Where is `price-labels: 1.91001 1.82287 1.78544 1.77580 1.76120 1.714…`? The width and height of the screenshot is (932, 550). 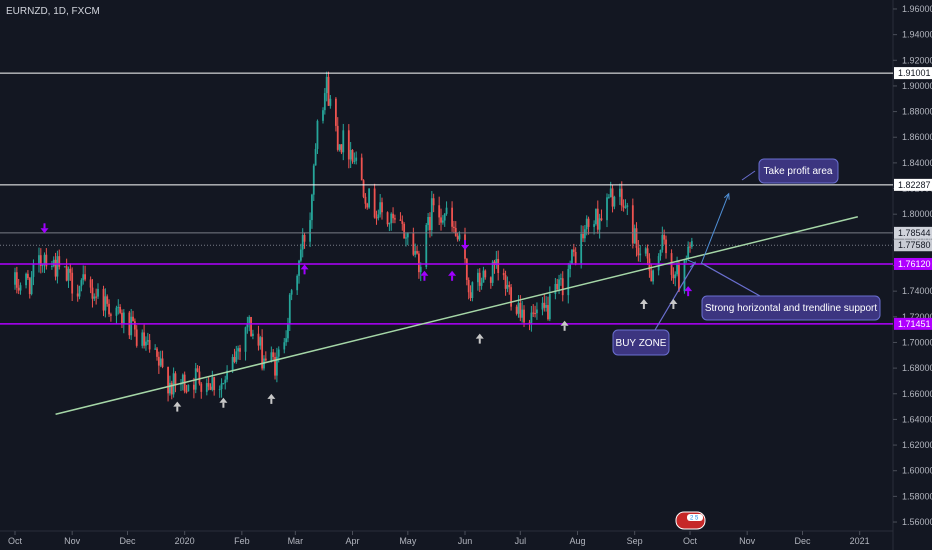 price-labels: 1.91001 1.82287 1.78544 1.77580 1.76120 1.714… is located at coordinates (913, 198).